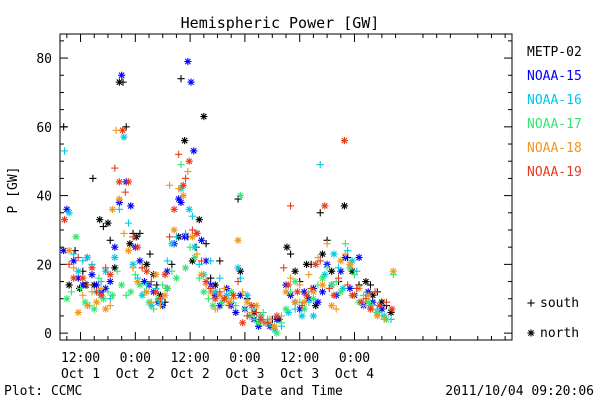  Describe the element at coordinates (292, 391) in the screenshot. I see `x-axis-label: Date and Time` at that location.